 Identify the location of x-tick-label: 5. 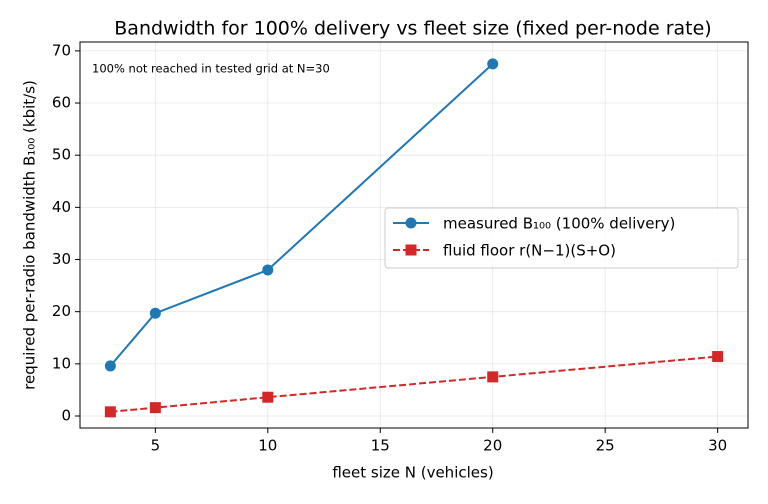
(156, 446).